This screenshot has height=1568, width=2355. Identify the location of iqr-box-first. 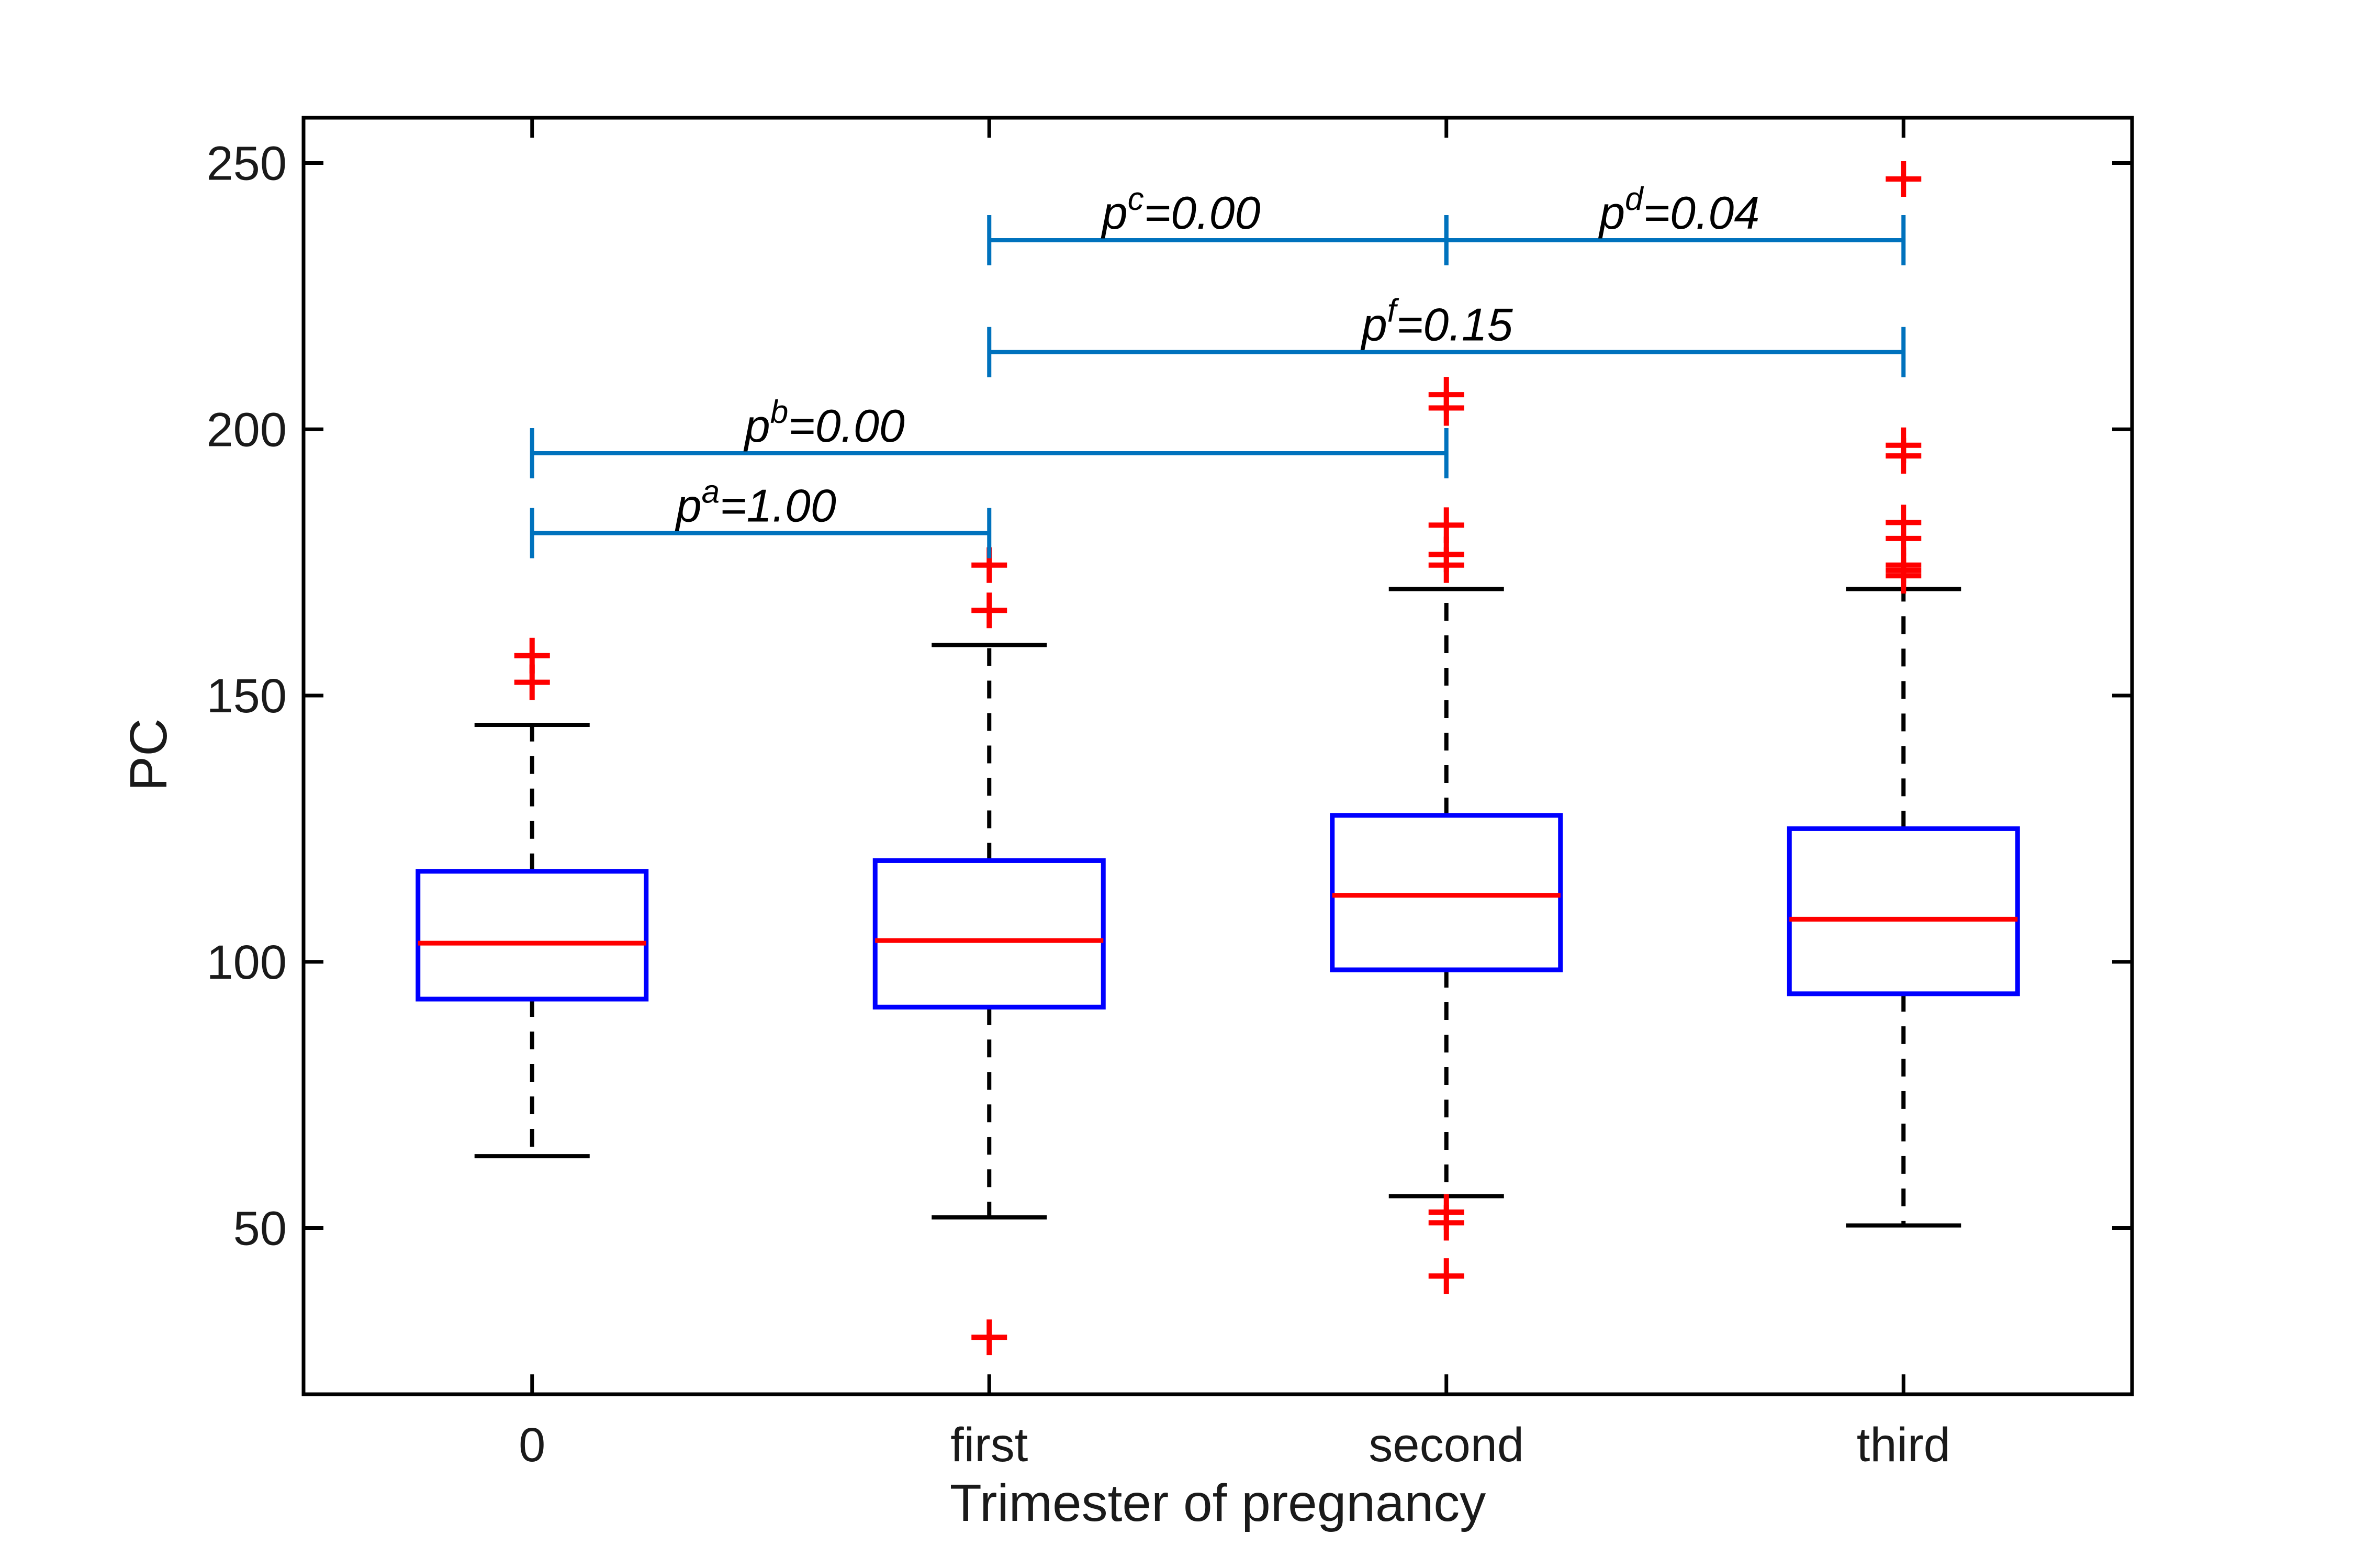
(989, 934).